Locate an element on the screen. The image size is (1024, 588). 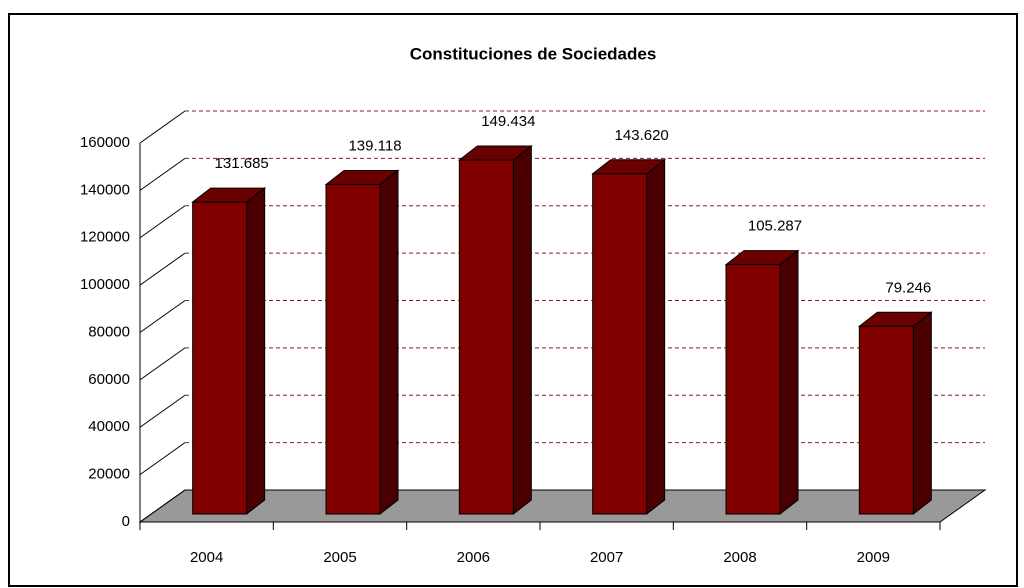
data-label: 79.246 is located at coordinates (908, 287).